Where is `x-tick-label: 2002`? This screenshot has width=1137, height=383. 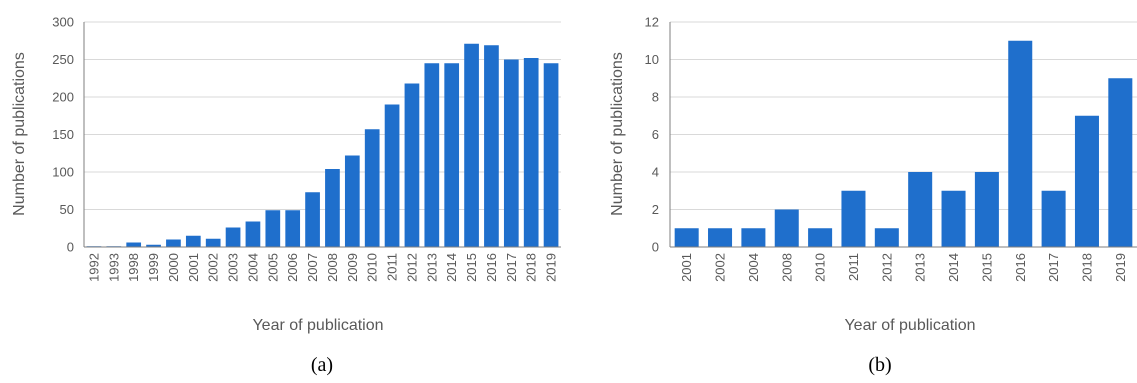
x-tick-label: 2002 is located at coordinates (213, 267).